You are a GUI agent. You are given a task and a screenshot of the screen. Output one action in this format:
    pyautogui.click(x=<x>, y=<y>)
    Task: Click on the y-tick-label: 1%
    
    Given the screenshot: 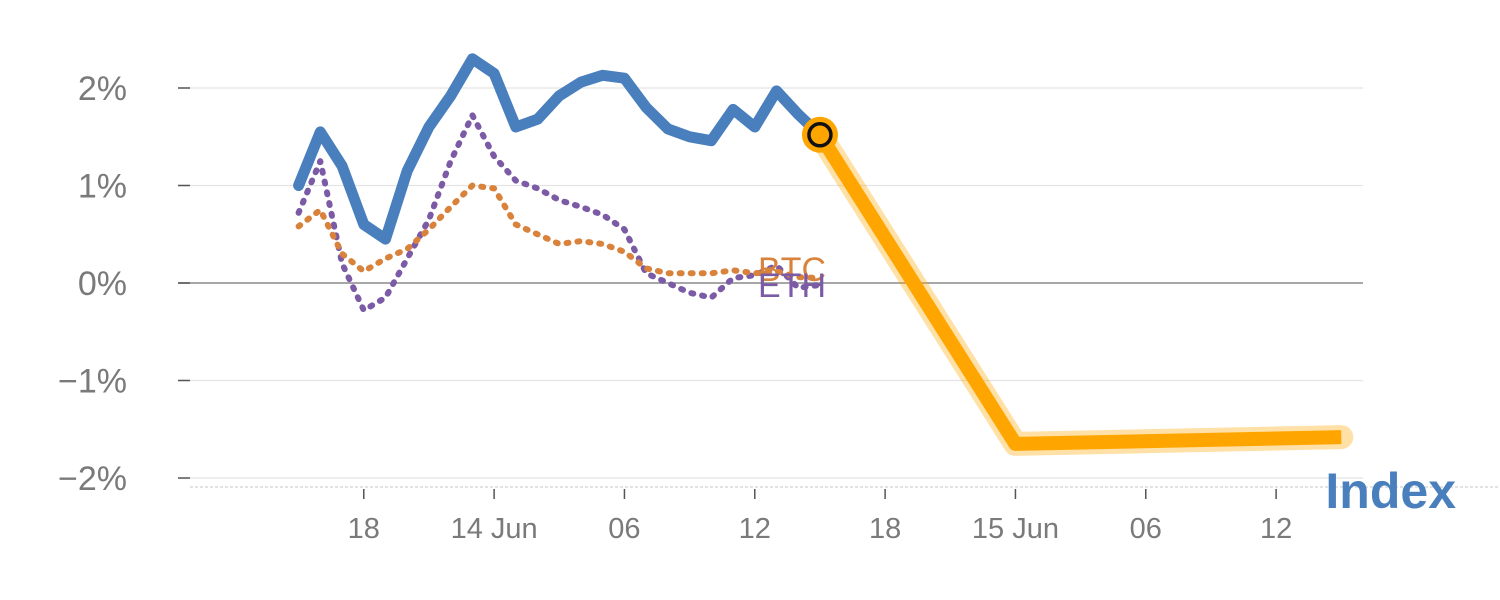 What is the action you would take?
    pyautogui.click(x=102, y=187)
    